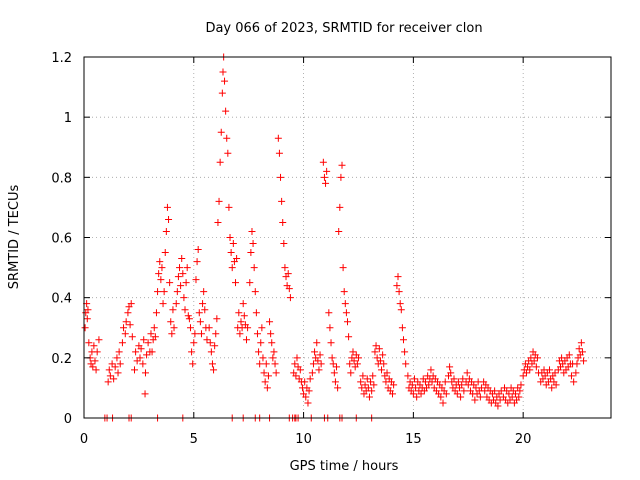 The image size is (640, 480). Describe the element at coordinates (61, 239) in the screenshot. I see `y-tick-label: 0.6` at that location.